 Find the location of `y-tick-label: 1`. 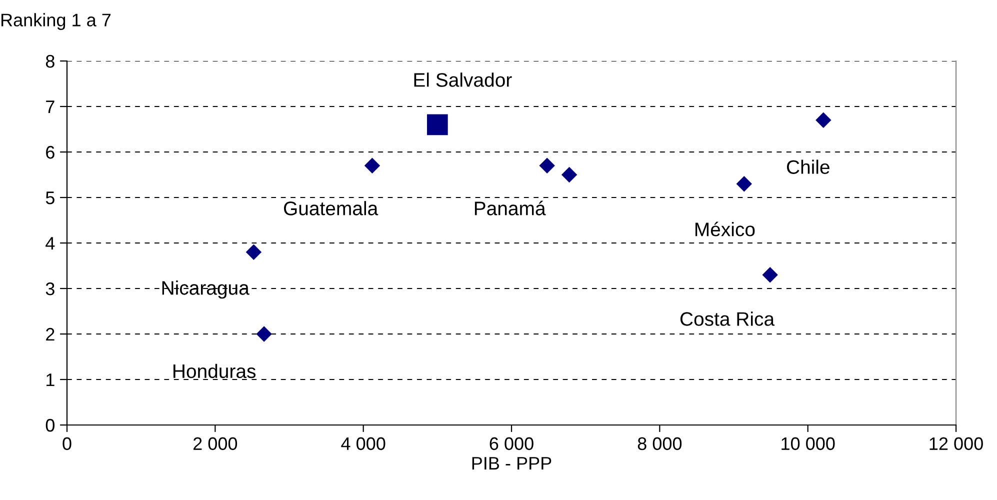

y-tick-label: 1 is located at coordinates (50, 380).